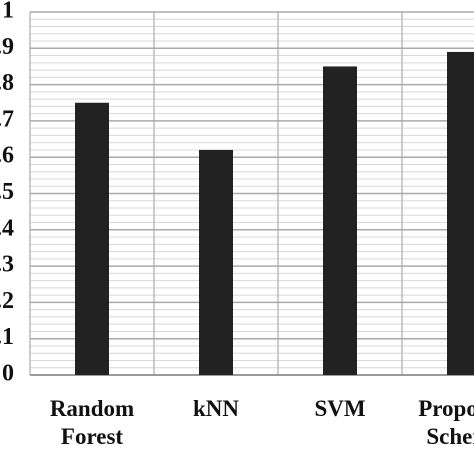 This screenshot has height=474, width=474. What do you see at coordinates (8, 374) in the screenshot?
I see `y-tick-label: 0` at bounding box center [8, 374].